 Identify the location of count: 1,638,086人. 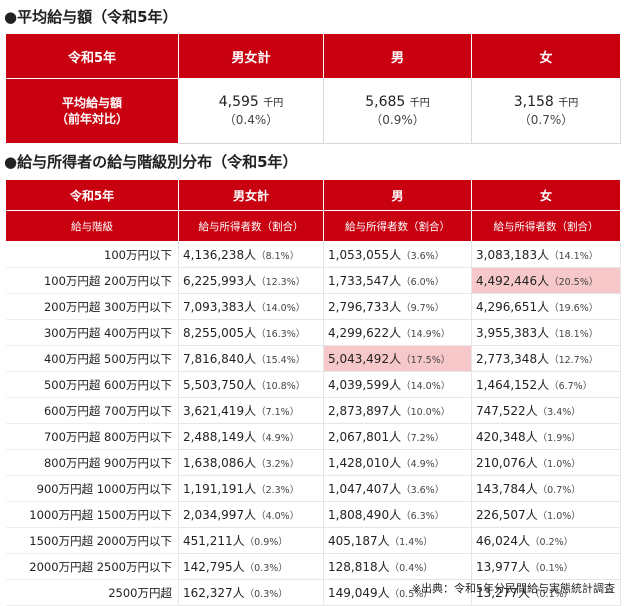
(220, 463).